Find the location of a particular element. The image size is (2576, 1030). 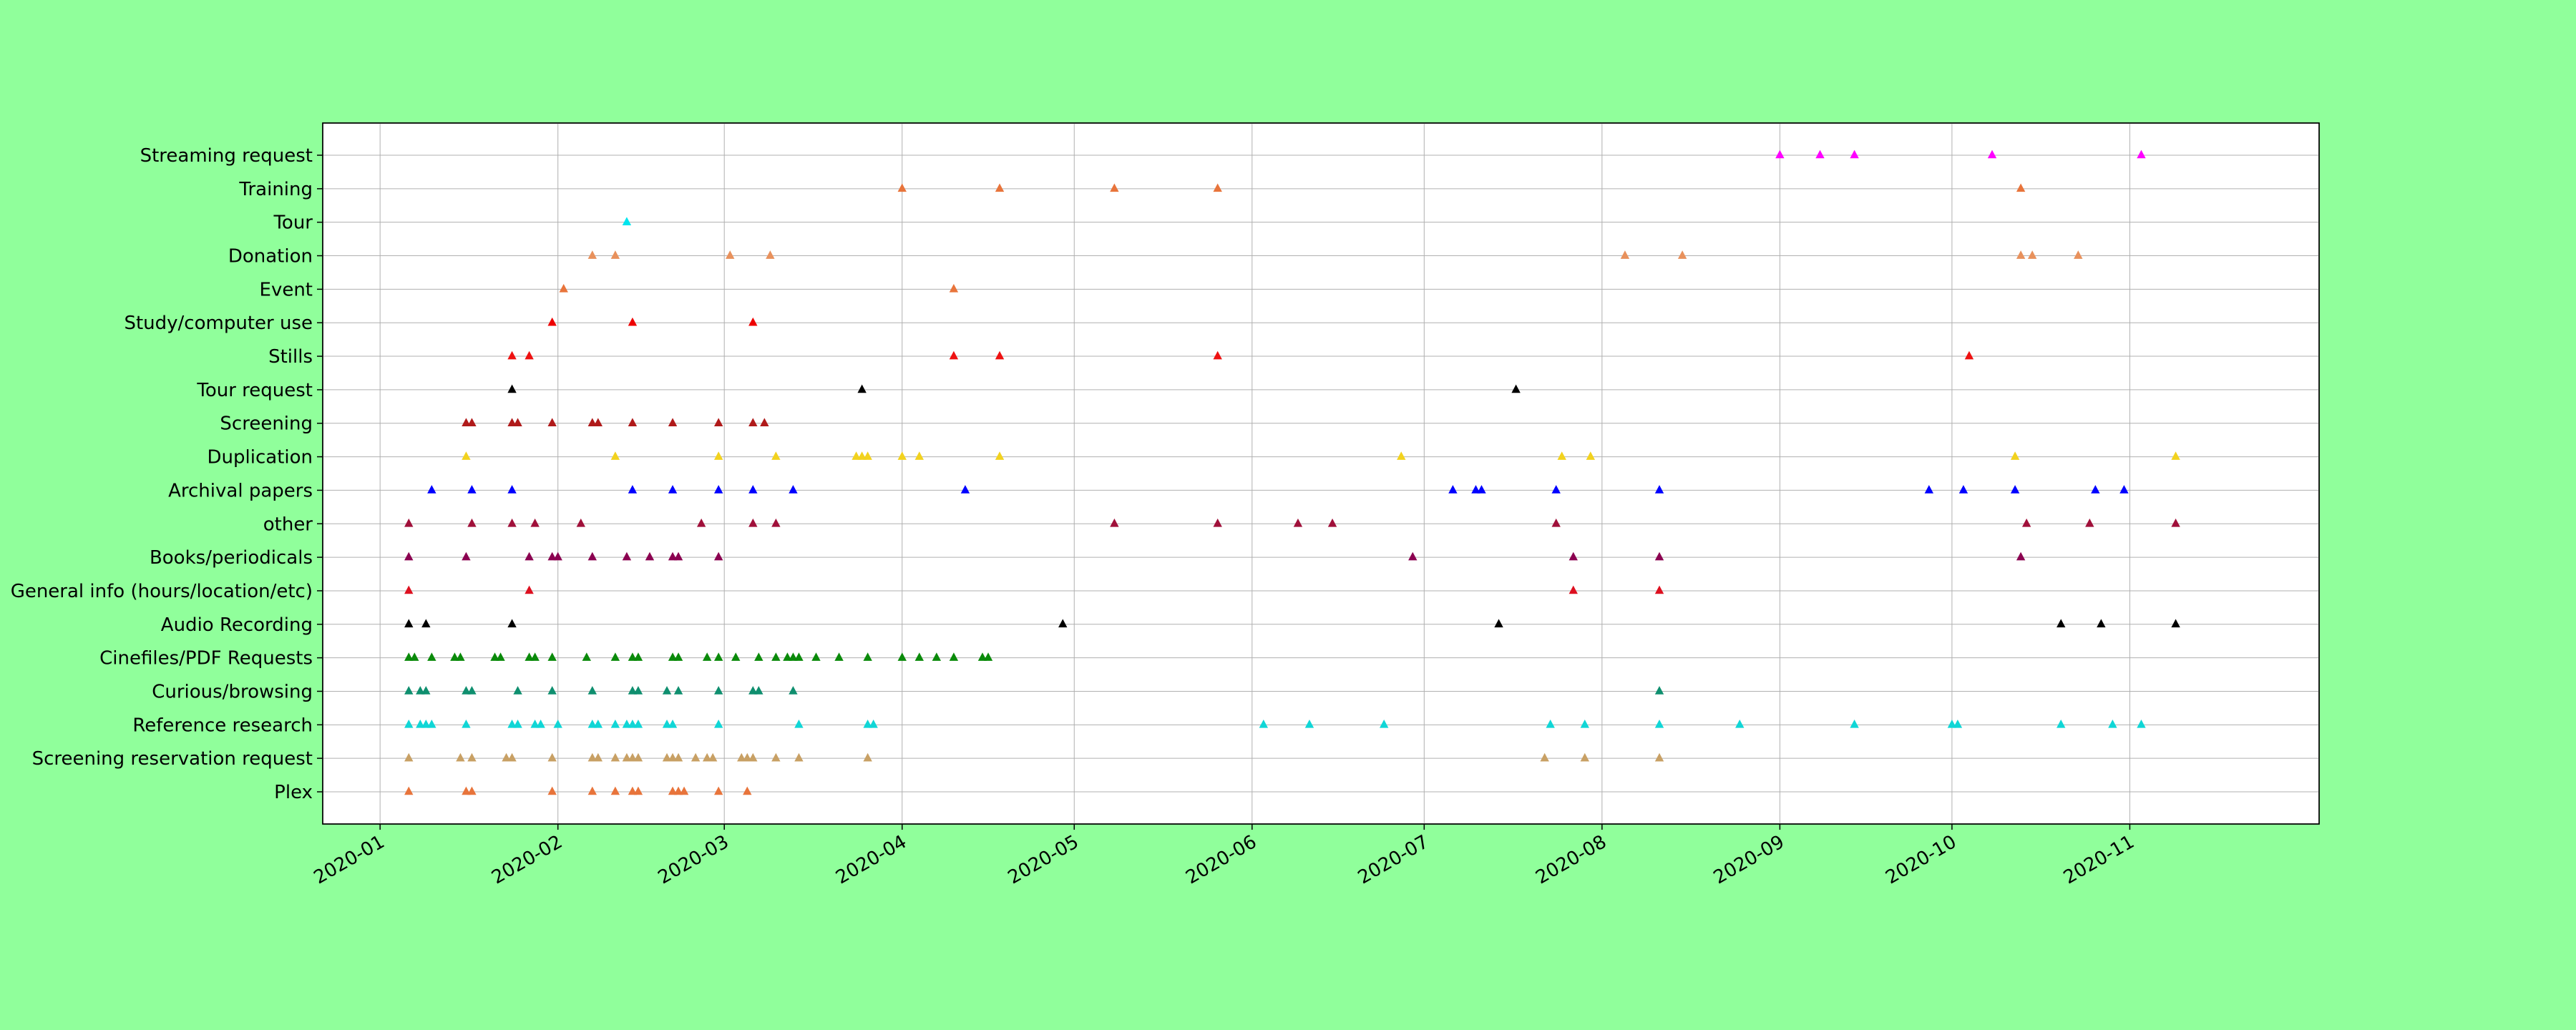

x-tick-label: 2020-10 is located at coordinates (1921, 860).